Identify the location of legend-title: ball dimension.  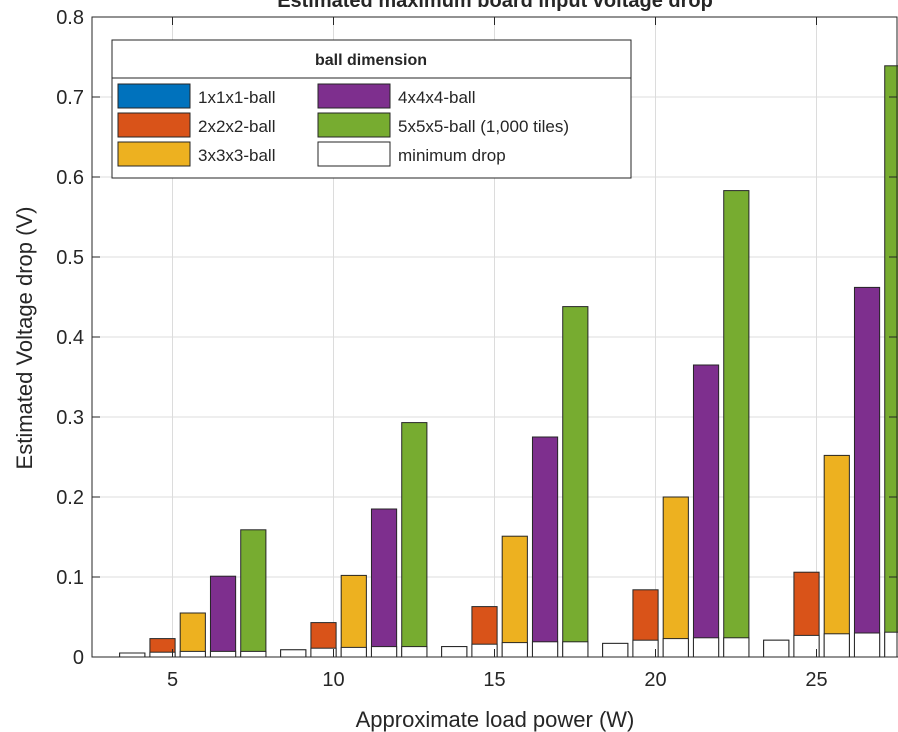
(371, 60).